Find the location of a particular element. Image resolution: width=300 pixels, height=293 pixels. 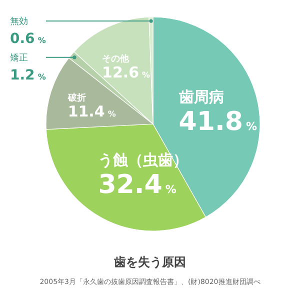

data-label: 12.6% is located at coordinates (126, 73).